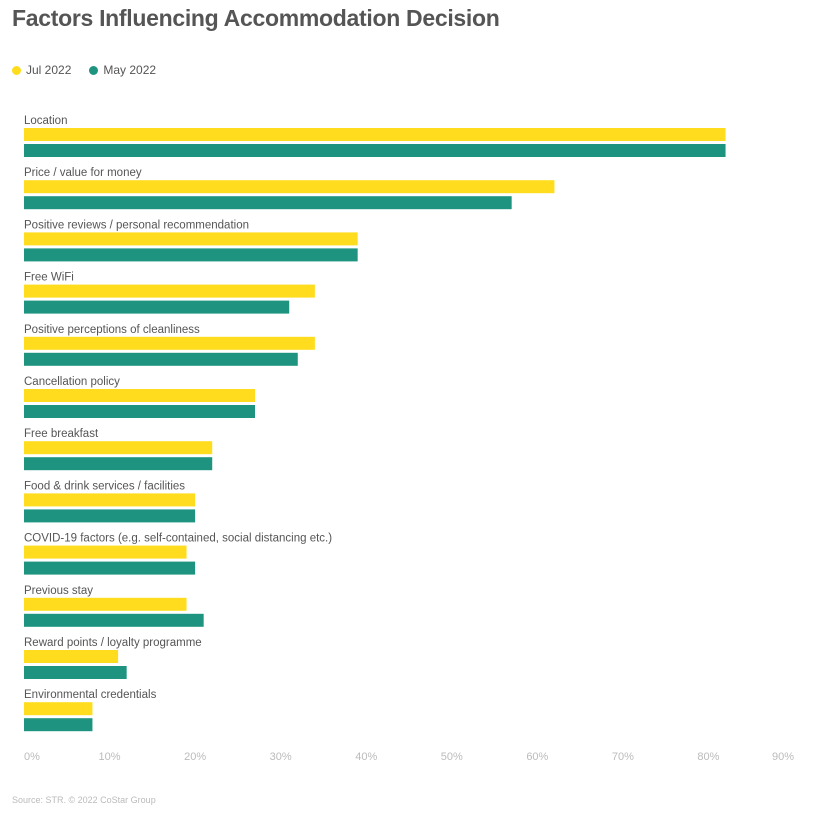 This screenshot has width=837, height=815. I want to click on legend-label-jul-2022: Jul 2022, so click(49, 70).